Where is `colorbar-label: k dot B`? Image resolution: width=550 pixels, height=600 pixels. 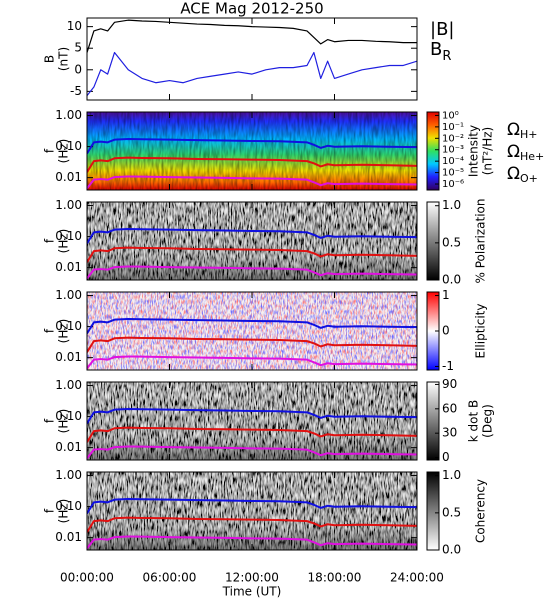
colorbar-label: k dot B is located at coordinates (474, 421).